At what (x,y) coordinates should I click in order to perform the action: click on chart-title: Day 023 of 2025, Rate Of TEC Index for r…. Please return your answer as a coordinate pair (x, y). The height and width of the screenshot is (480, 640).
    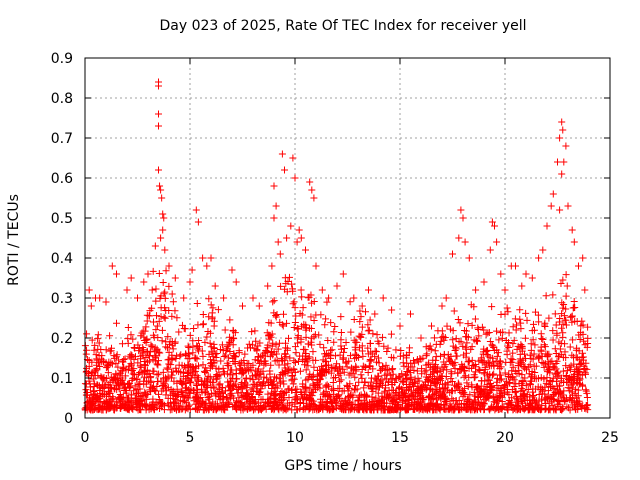
    Looking at the image, I should click on (342, 26).